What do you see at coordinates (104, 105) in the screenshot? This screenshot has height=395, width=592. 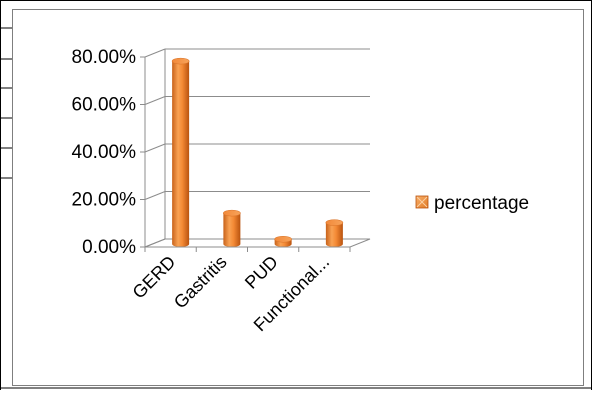 I see `y-tick-label: 60.00%` at bounding box center [104, 105].